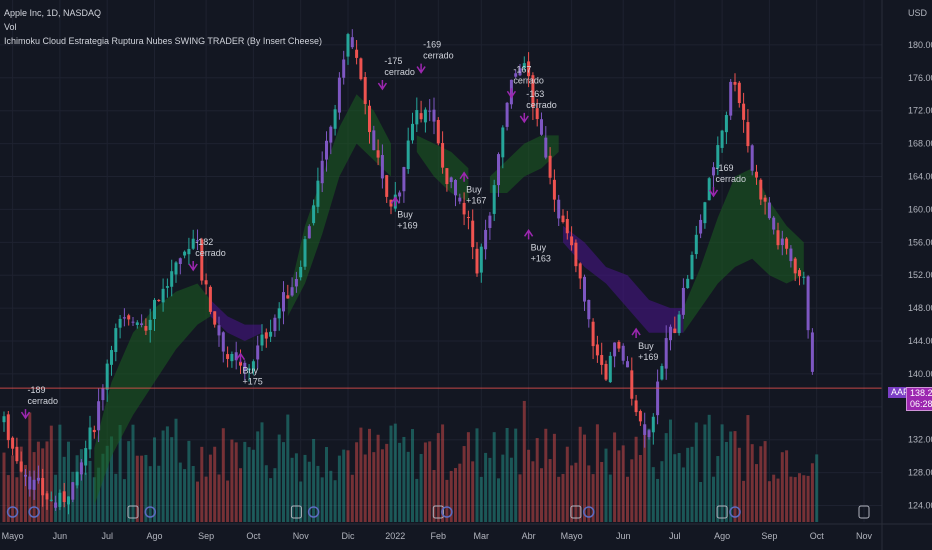 This screenshot has height=550, width=932. I want to click on time-tick-label: Jul, so click(675, 536).